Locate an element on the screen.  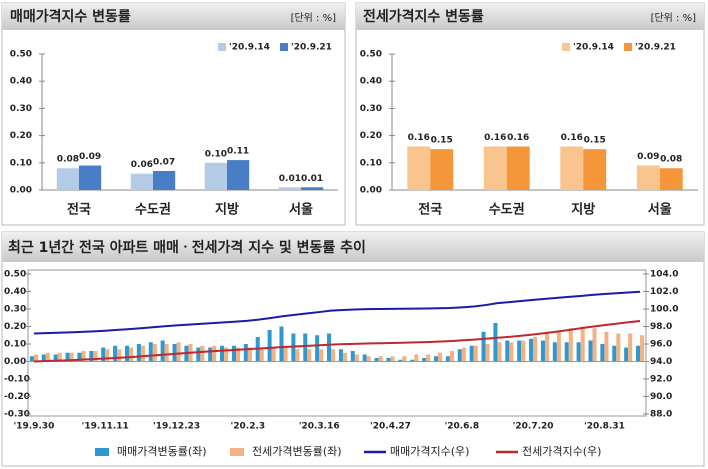
x-tick-label: '19.9.30 is located at coordinates (33, 427).